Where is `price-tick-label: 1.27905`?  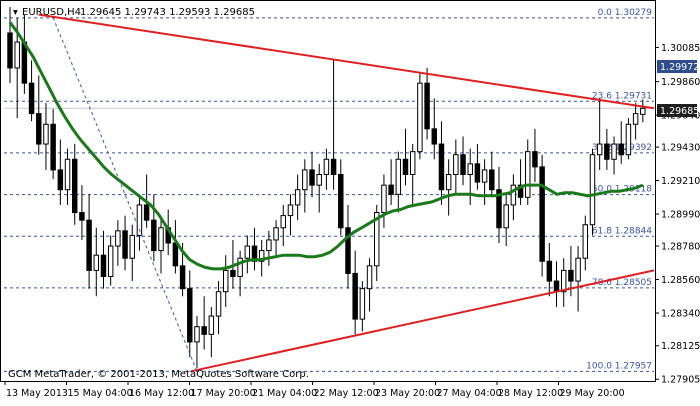 price-tick-label: 1.27905 is located at coordinates (680, 380).